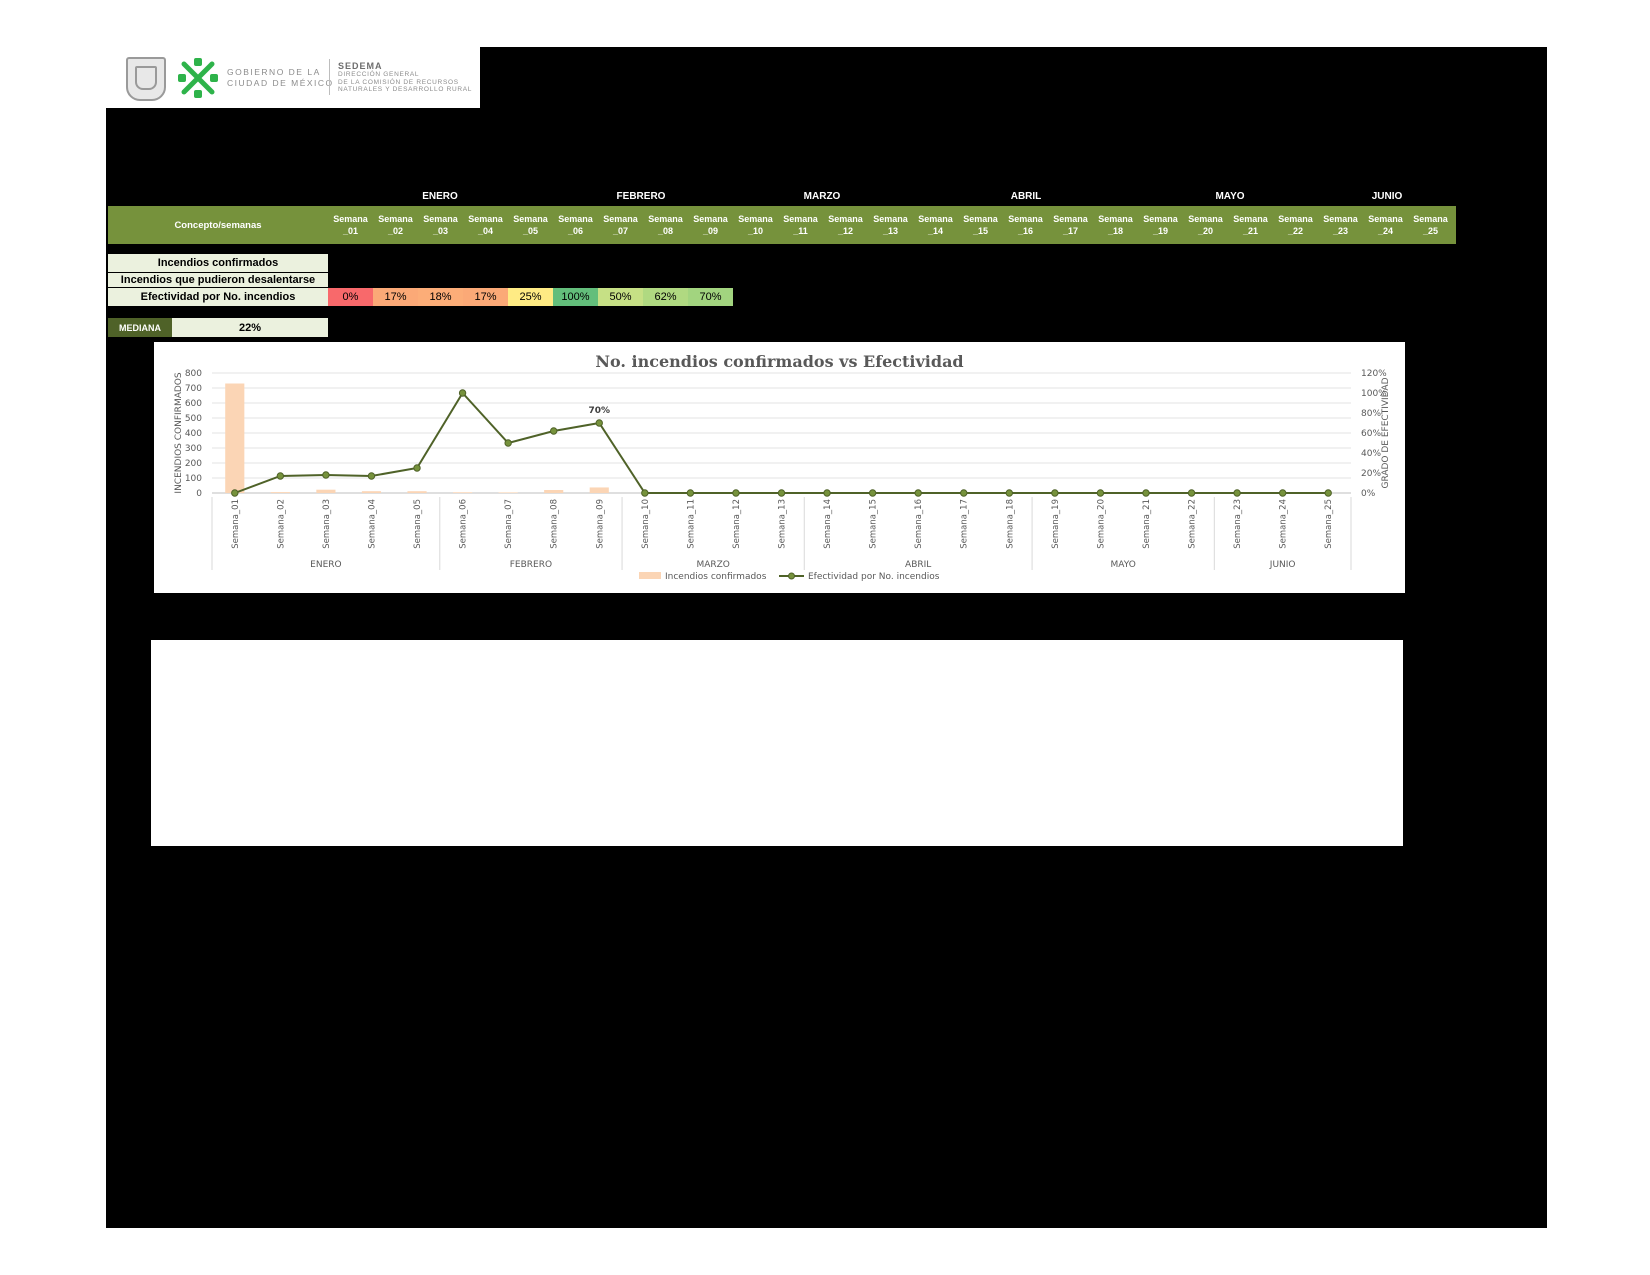  What do you see at coordinates (1147, 524) in the screenshot?
I see `x-axis-tick-label: Semana_21` at bounding box center [1147, 524].